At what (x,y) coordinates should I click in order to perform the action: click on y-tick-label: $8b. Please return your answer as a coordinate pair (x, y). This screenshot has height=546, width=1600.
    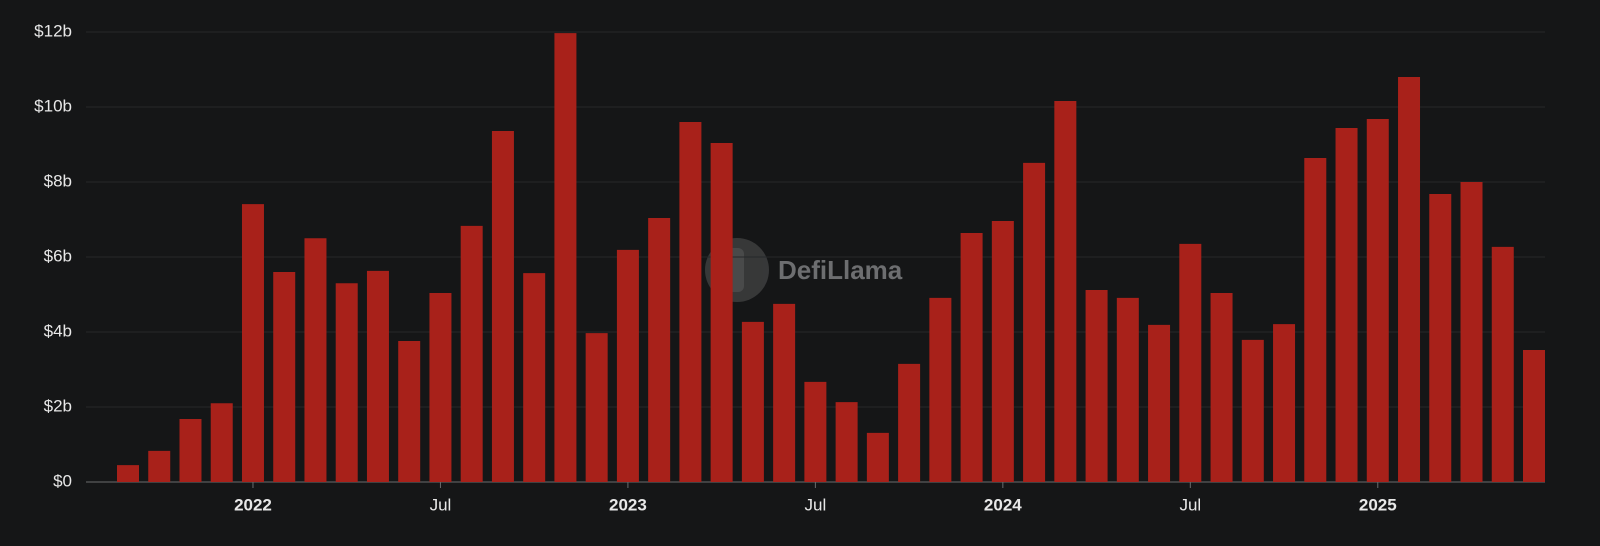
    Looking at the image, I should click on (58, 180).